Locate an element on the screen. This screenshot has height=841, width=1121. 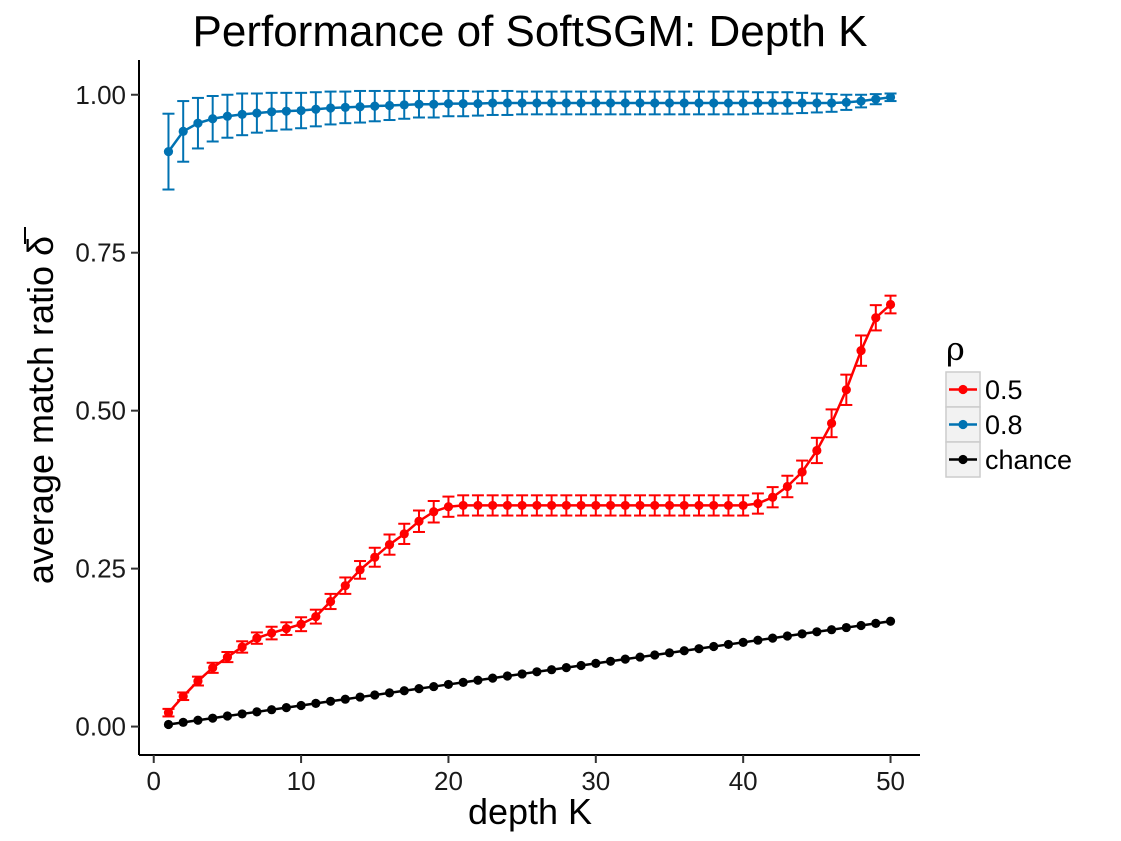
x-tick-label: 10 is located at coordinates (301, 781).